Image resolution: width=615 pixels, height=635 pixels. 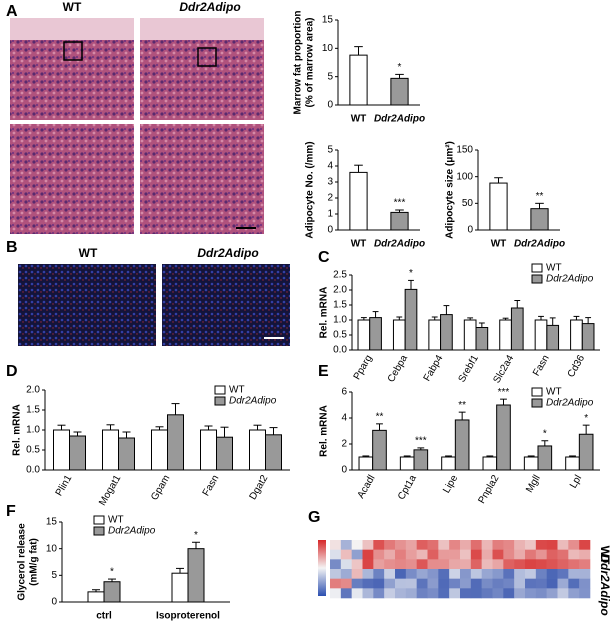 What do you see at coordinates (324, 257) in the screenshot?
I see `panel-letter: C` at bounding box center [324, 257].